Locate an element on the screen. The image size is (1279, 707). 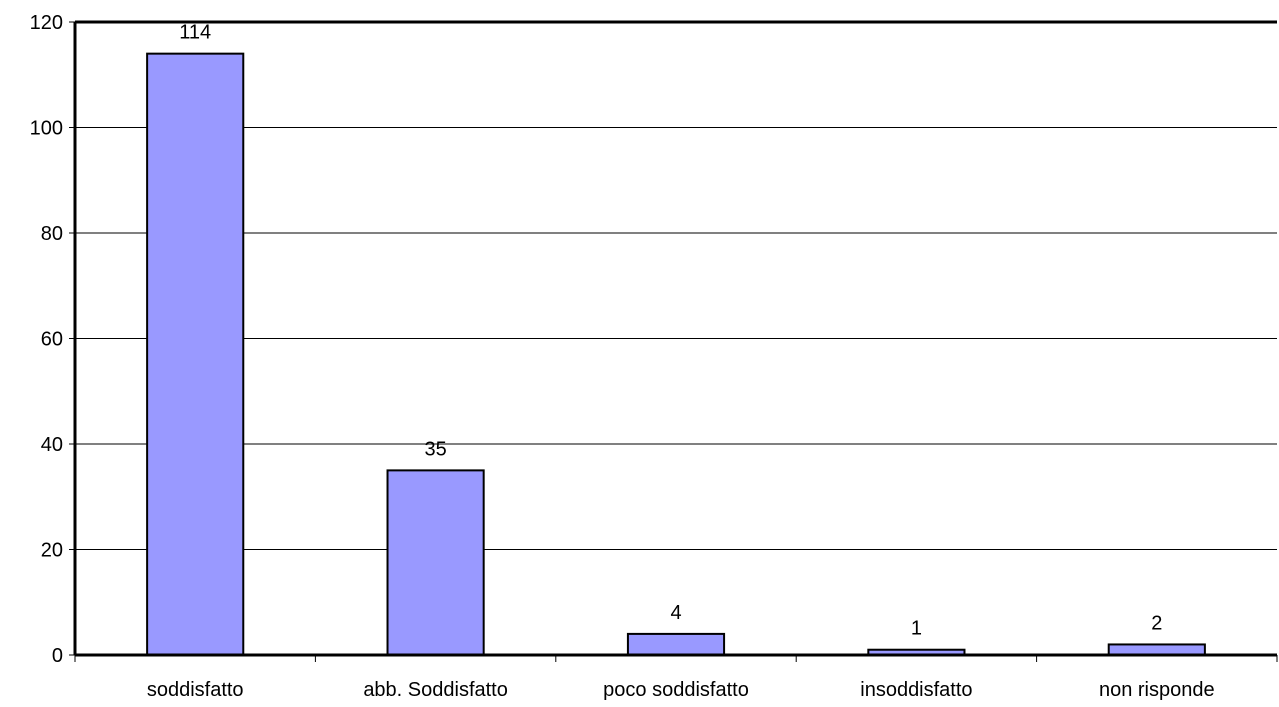
data-label: 114 is located at coordinates (195, 33).